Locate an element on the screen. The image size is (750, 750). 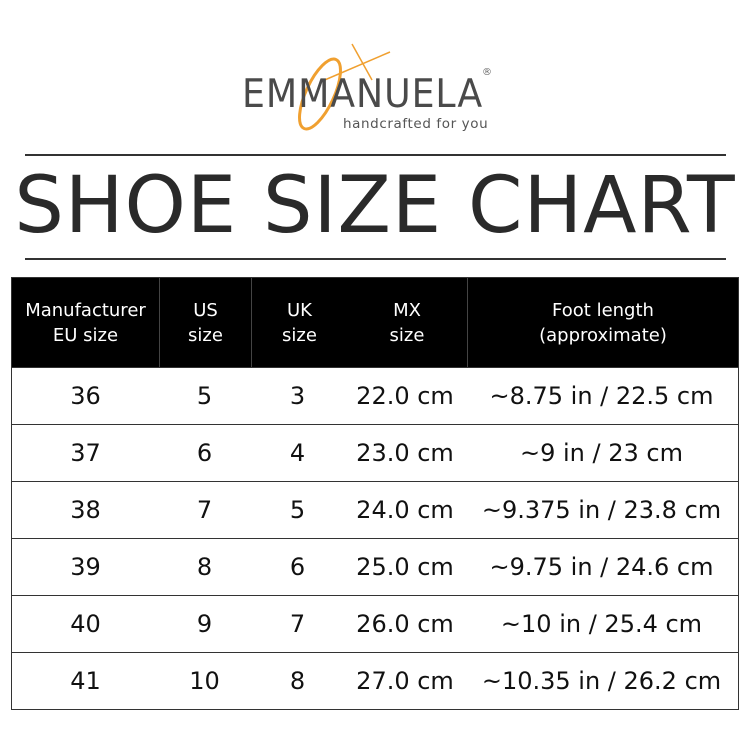
table-row: 39 8 6 25.0 cm ~9.75 in / 24.6 cm is located at coordinates (375, 566).